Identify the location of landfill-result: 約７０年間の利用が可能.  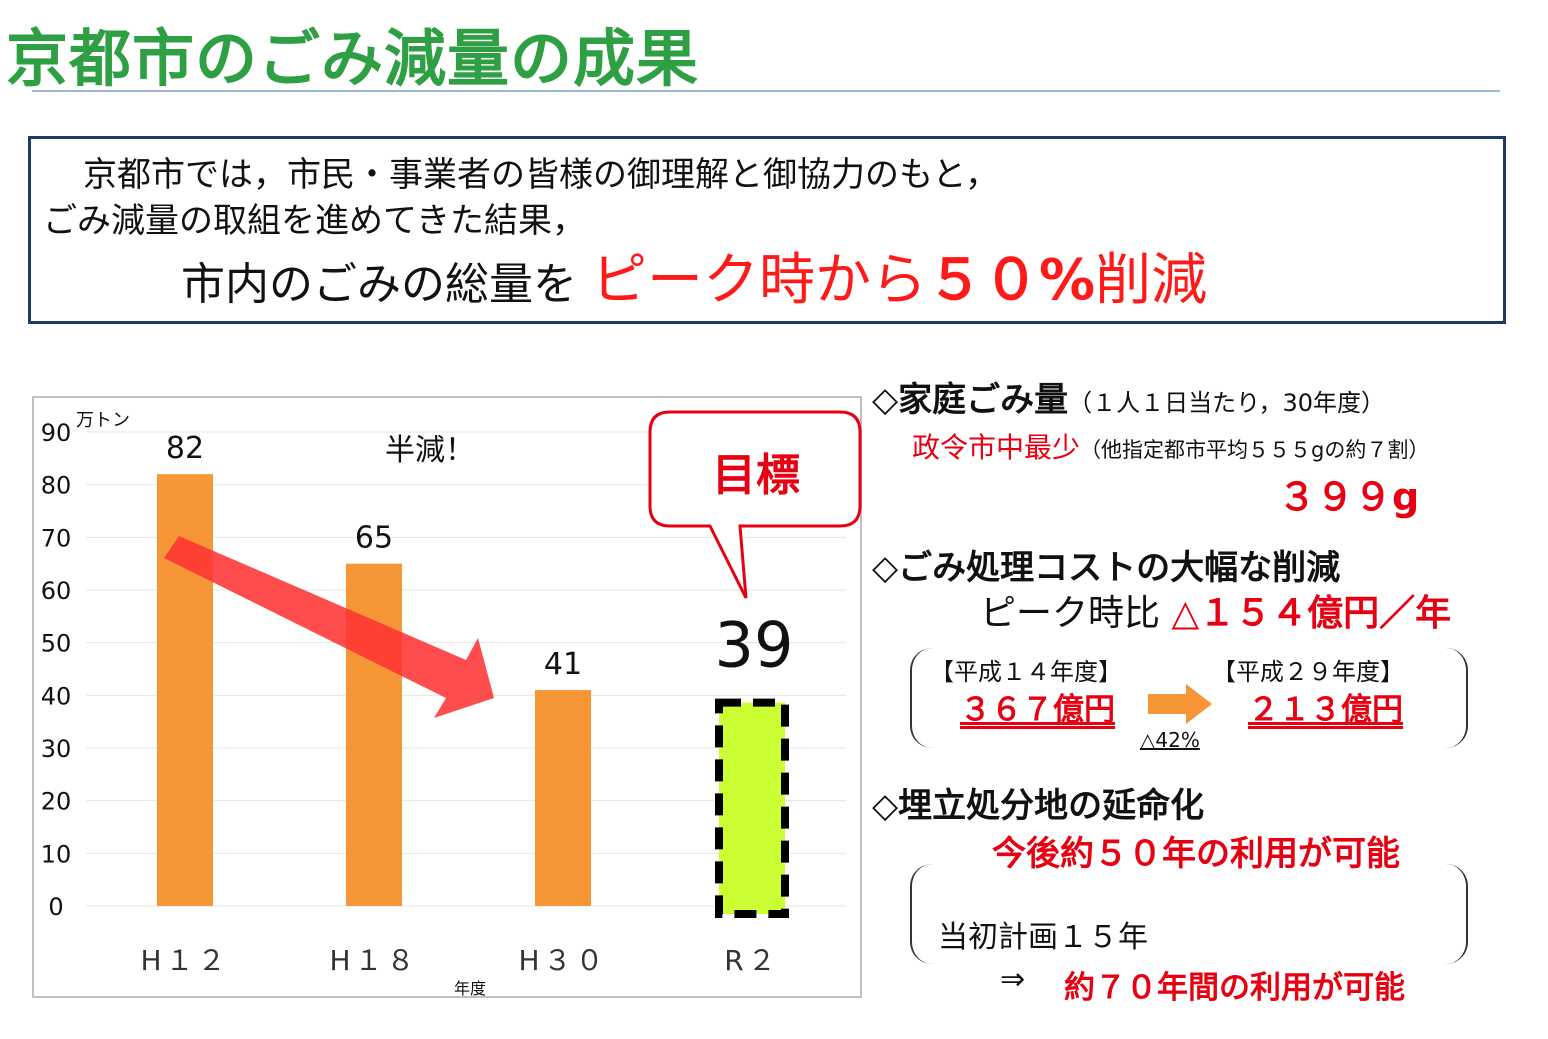
(1234, 988).